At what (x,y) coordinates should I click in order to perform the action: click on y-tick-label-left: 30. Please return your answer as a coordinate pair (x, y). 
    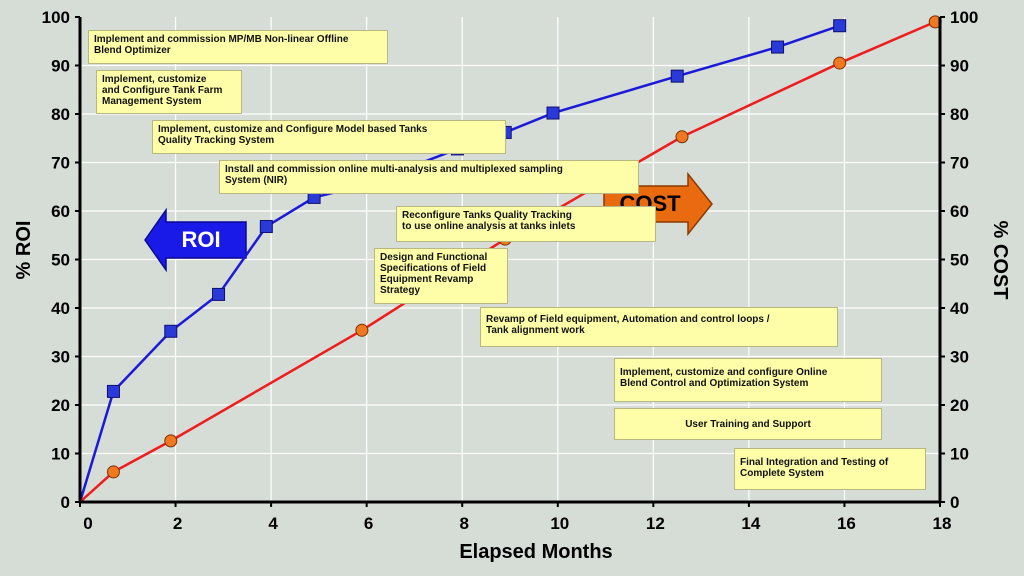
    Looking at the image, I should click on (60, 357).